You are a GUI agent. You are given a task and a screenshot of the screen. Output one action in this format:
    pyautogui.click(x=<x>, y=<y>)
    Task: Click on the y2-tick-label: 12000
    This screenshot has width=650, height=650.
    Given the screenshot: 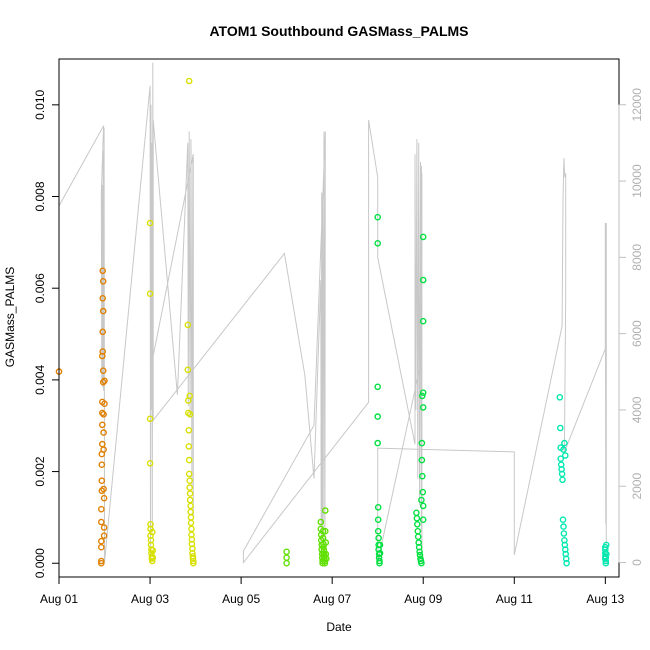 What is the action you would take?
    pyautogui.click(x=637, y=105)
    